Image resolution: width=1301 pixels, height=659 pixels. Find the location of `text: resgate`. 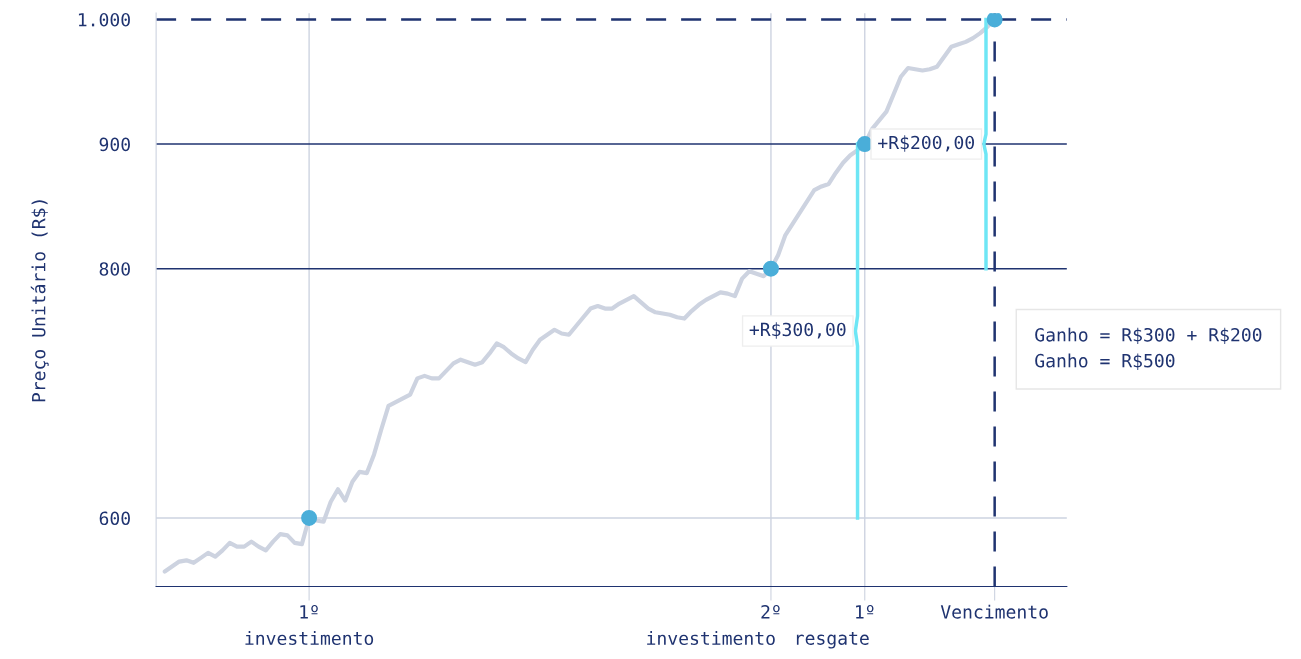

text: resgate is located at coordinates (832, 640).